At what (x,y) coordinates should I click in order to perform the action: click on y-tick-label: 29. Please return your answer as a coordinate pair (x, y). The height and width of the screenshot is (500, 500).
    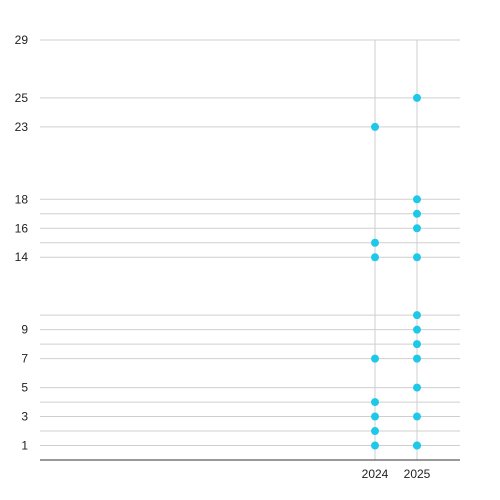
    Looking at the image, I should click on (22, 40).